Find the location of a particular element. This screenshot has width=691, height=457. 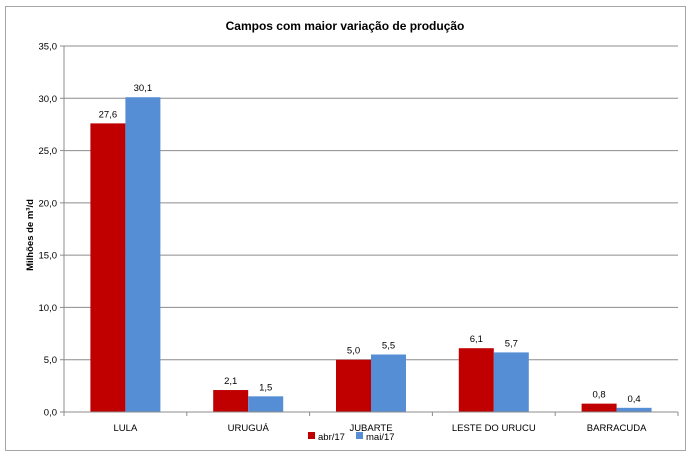

legend-label: abr/17 is located at coordinates (331, 437).